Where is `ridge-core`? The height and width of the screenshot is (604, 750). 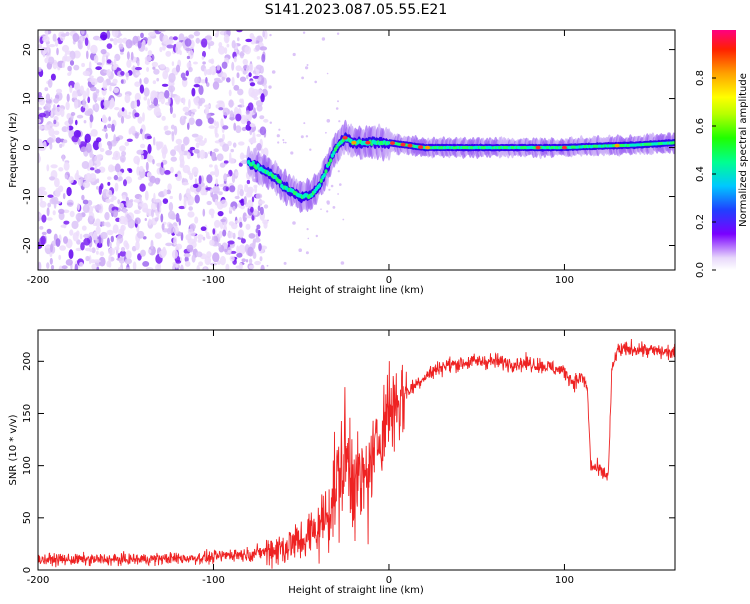
ridge-core is located at coordinates (326, 171).